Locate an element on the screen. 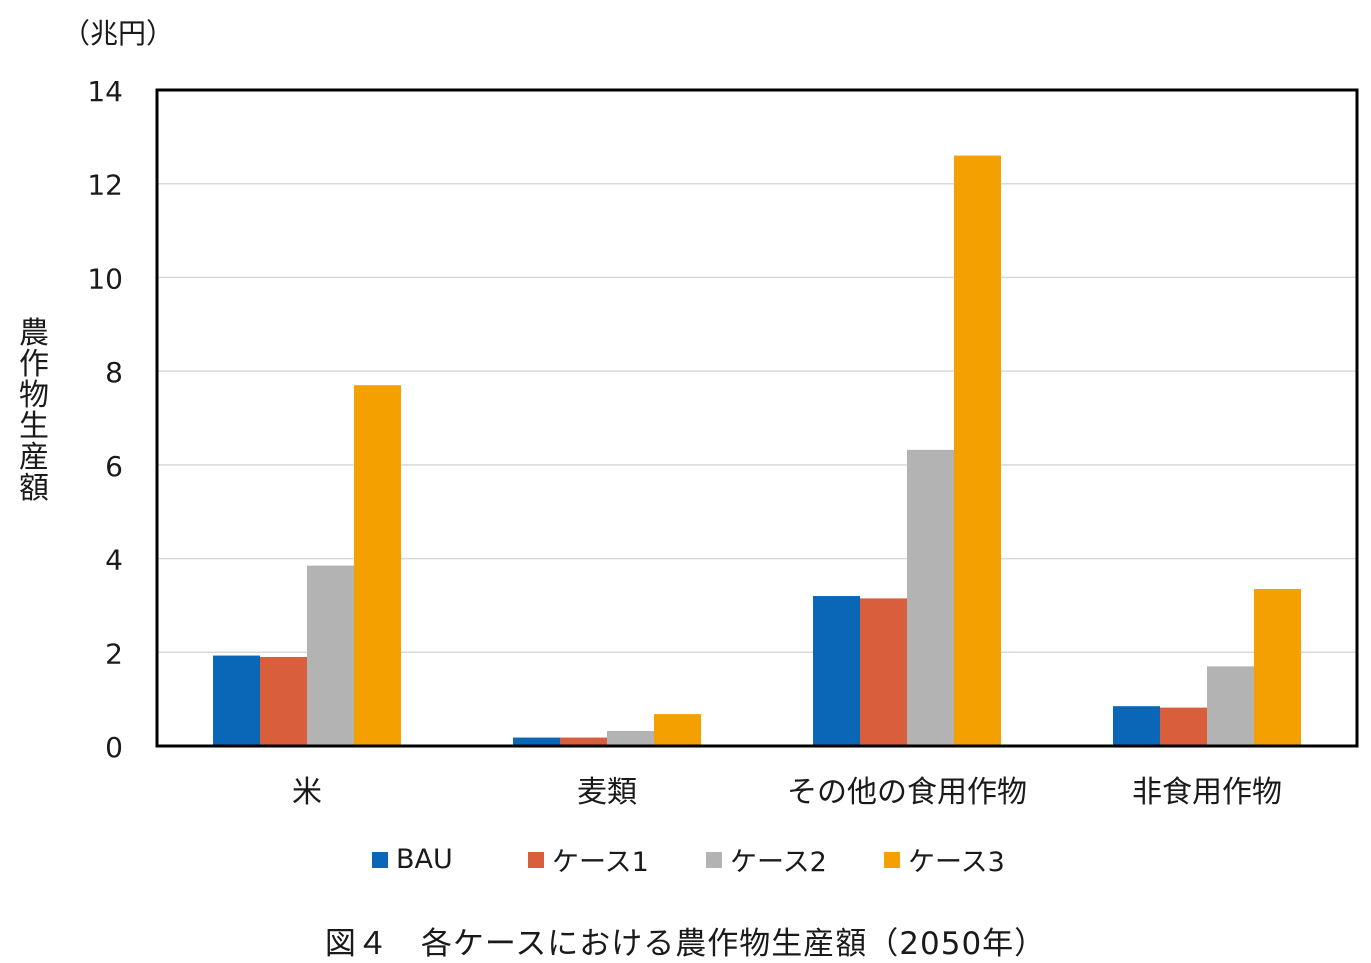  x-tick-label-2: その他の食用作物 is located at coordinates (907, 792).